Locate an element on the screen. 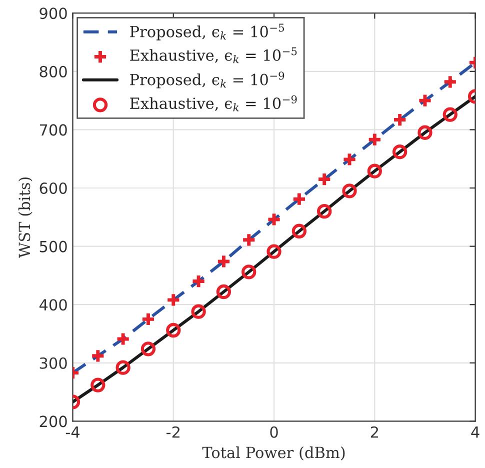 This screenshot has width=485, height=468. y-tick-label: 800 is located at coordinates (53, 72).